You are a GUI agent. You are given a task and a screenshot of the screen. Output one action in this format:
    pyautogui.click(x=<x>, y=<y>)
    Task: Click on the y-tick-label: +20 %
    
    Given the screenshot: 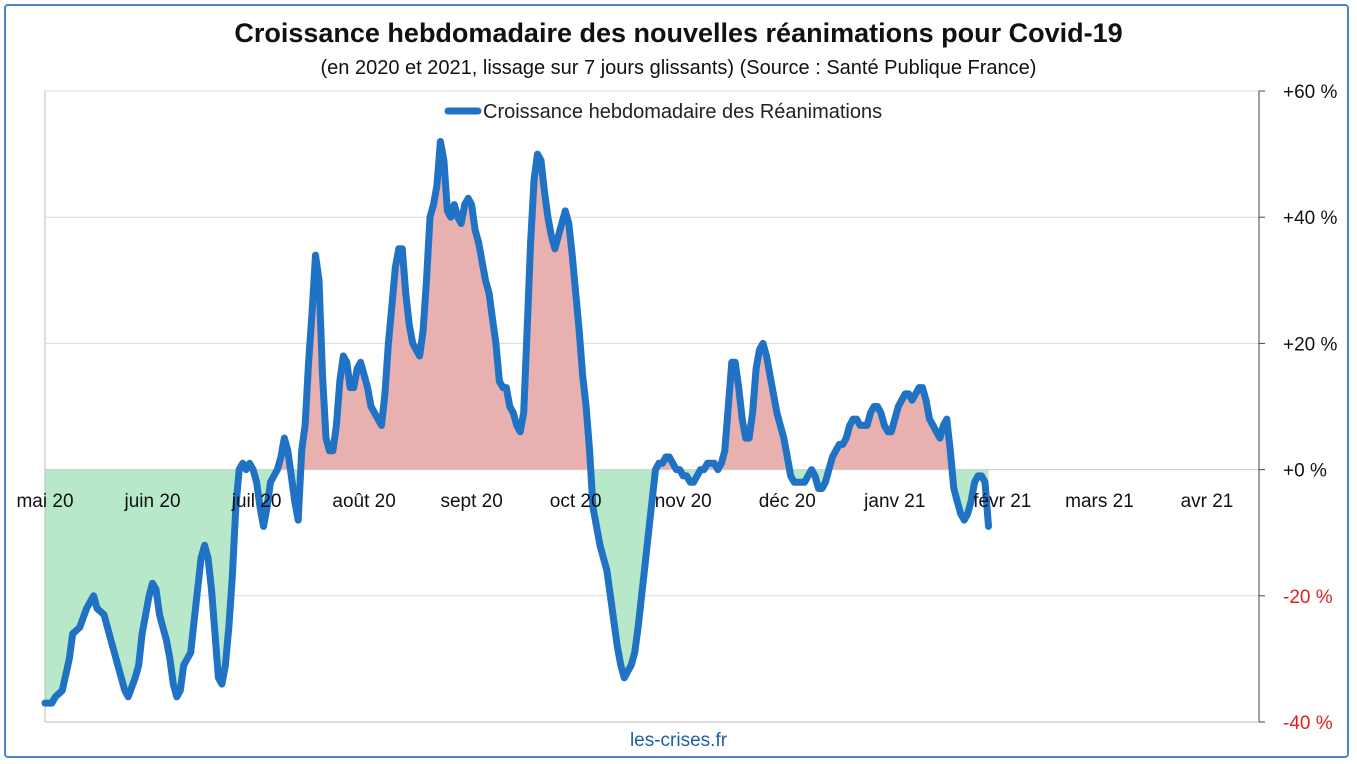 What is the action you would take?
    pyautogui.click(x=1310, y=344)
    